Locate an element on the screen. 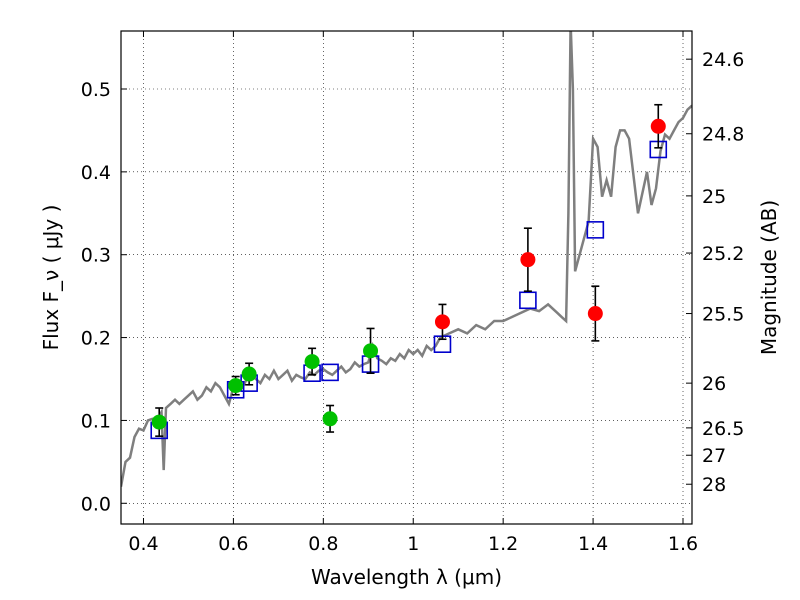  magnitude-tick-label: 28 is located at coordinates (714, 485).